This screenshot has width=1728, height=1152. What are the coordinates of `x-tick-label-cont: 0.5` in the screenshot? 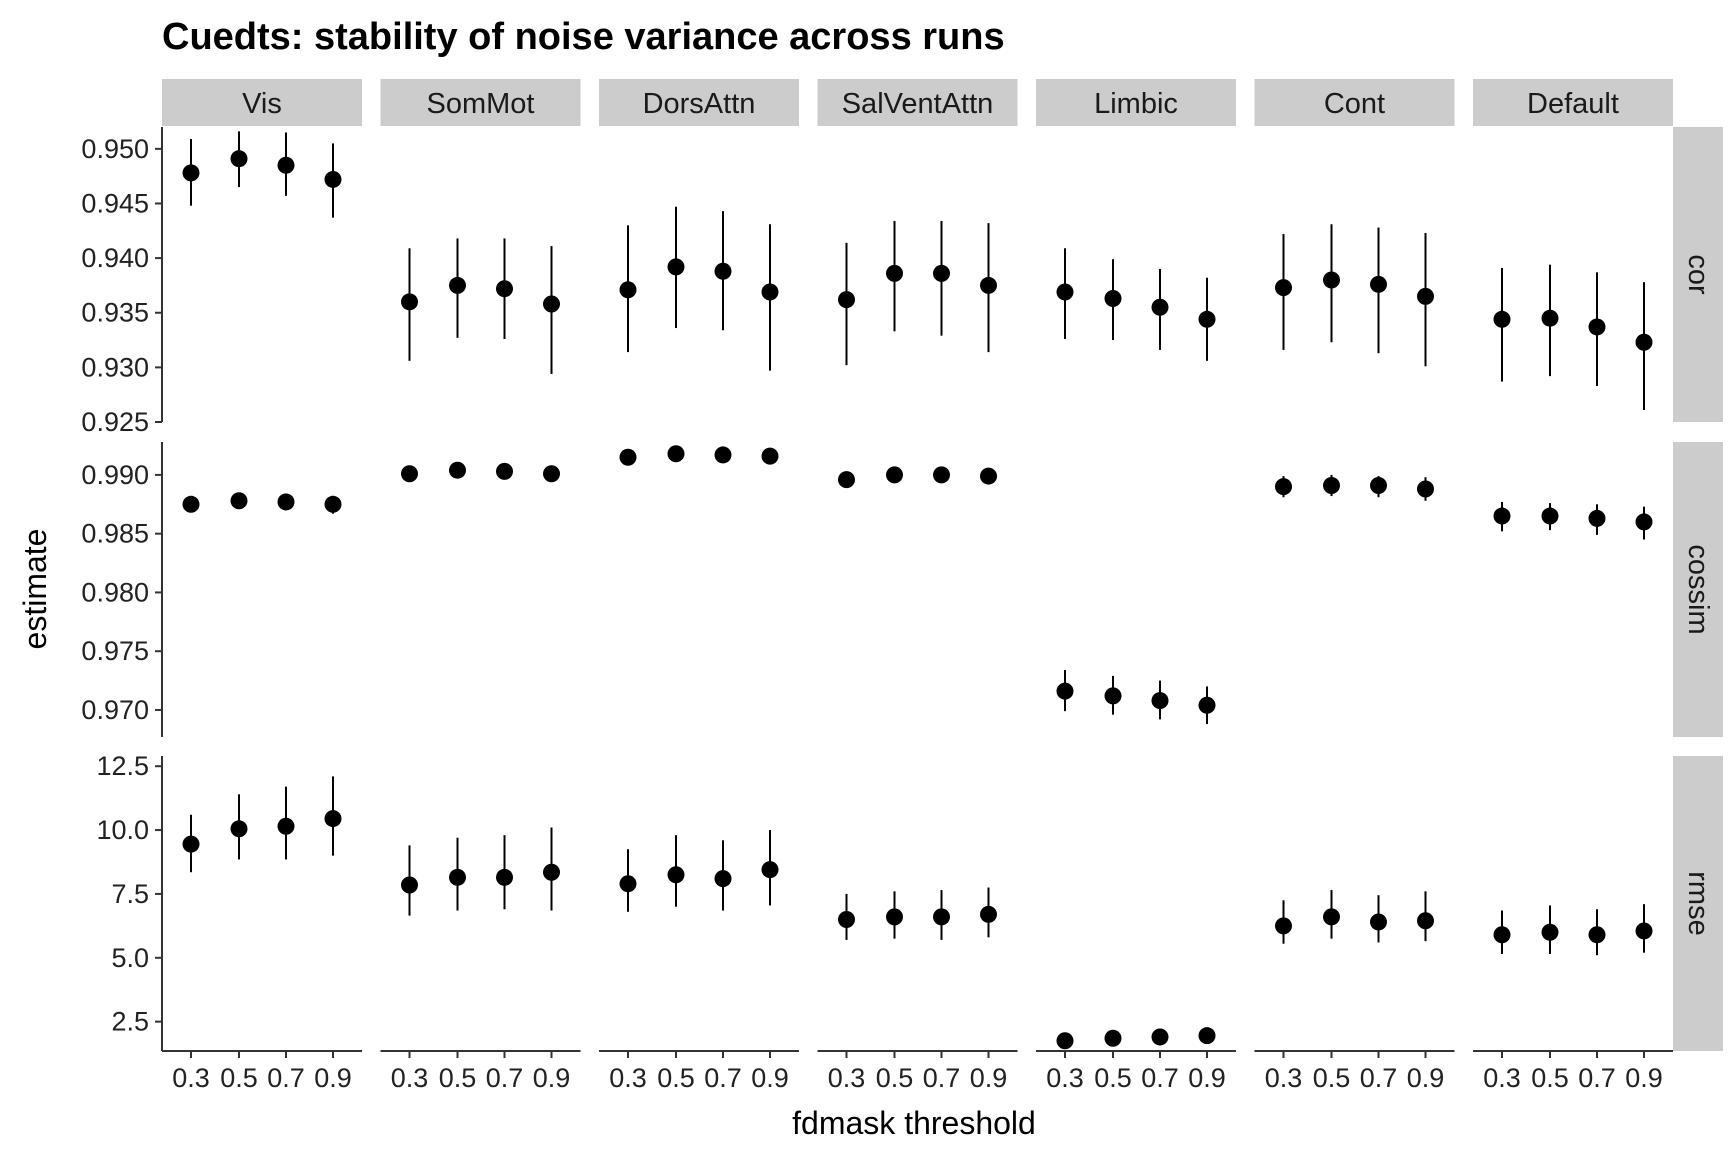 It's located at (1332, 1078).